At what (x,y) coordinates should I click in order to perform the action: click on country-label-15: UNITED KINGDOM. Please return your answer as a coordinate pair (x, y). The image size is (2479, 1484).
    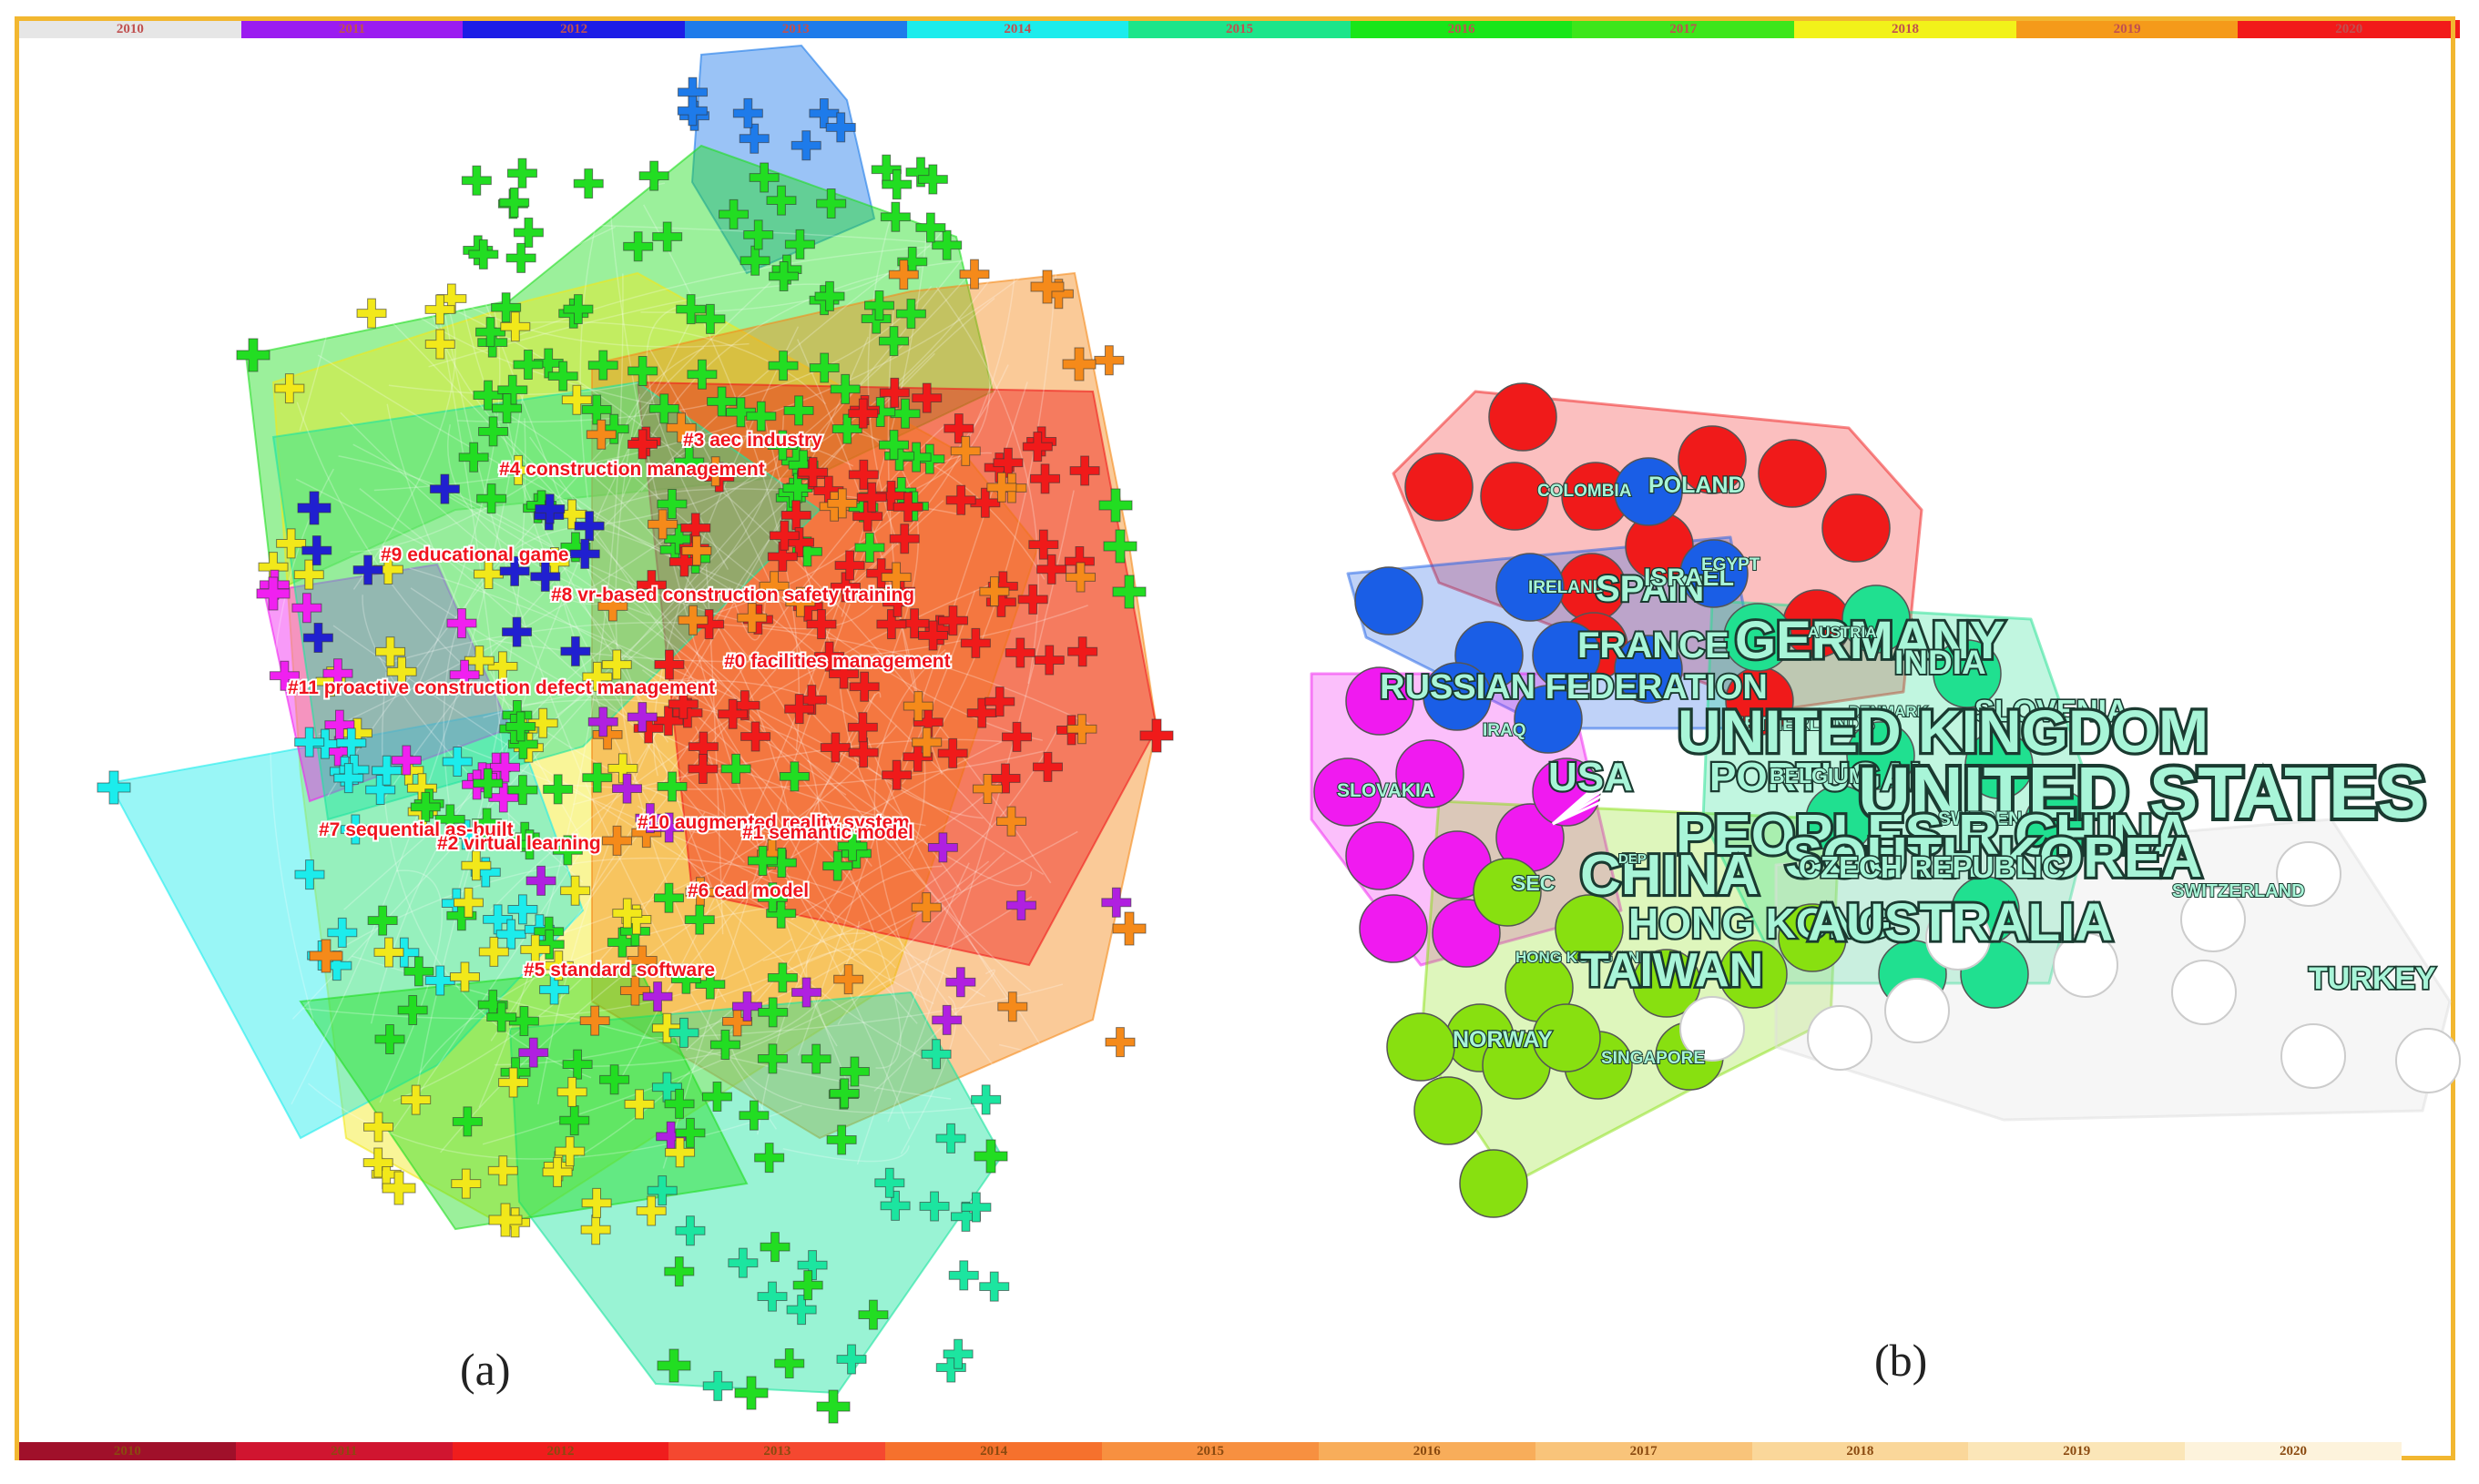
    Looking at the image, I should click on (1944, 731).